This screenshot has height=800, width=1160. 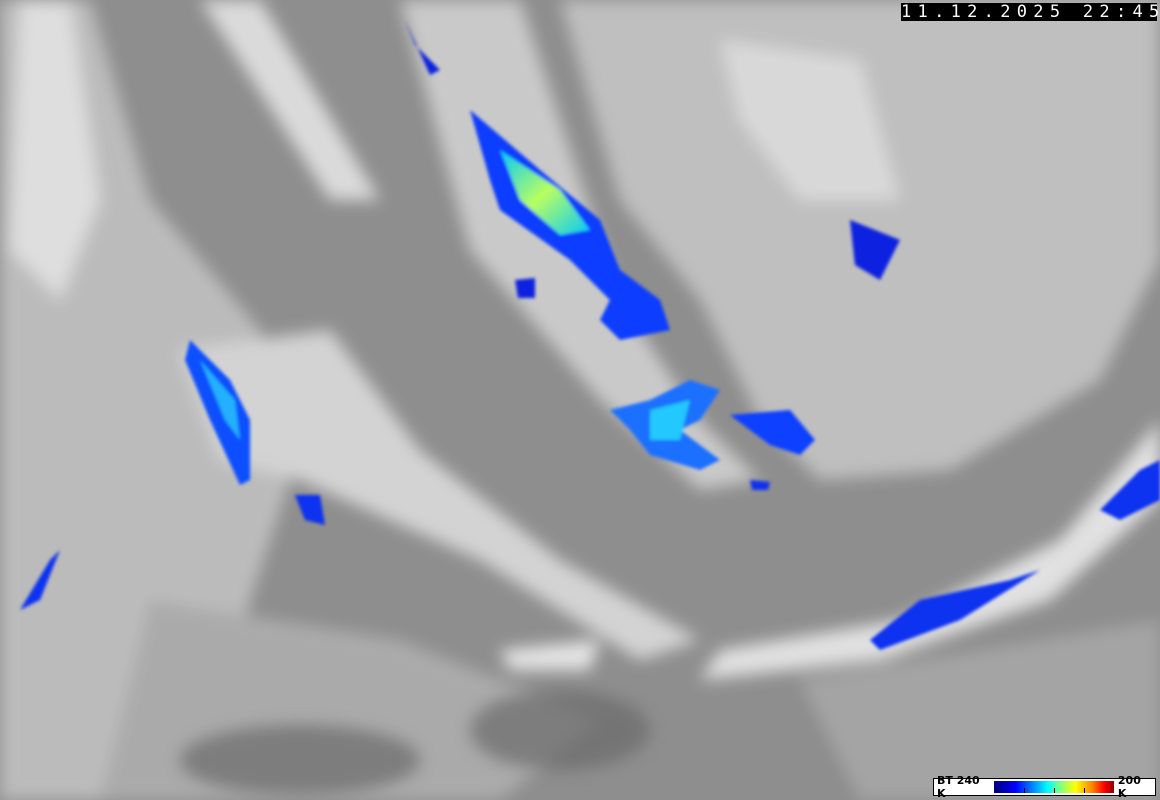 What do you see at coordinates (958, 787) in the screenshot?
I see `legend-left-label: BT 240 K` at bounding box center [958, 787].